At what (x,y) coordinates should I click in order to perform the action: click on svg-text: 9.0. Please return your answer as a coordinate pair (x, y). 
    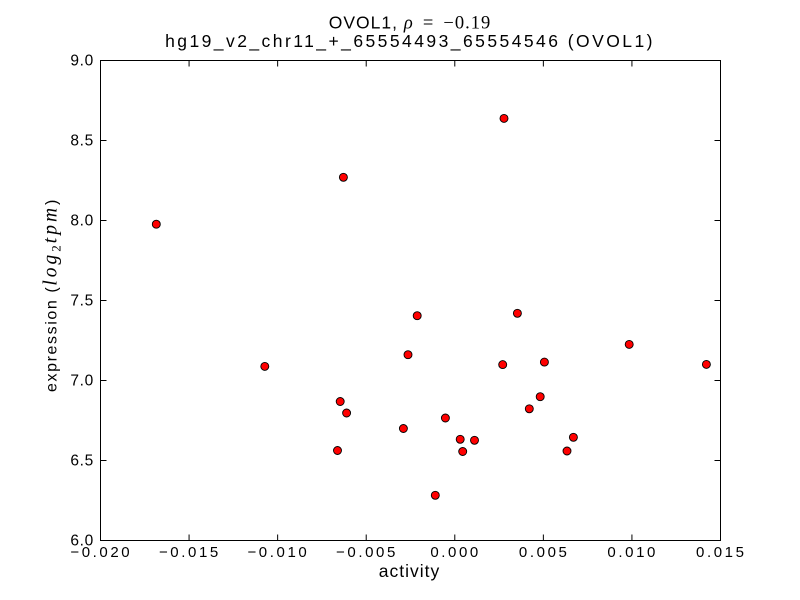
    Looking at the image, I should click on (82, 61).